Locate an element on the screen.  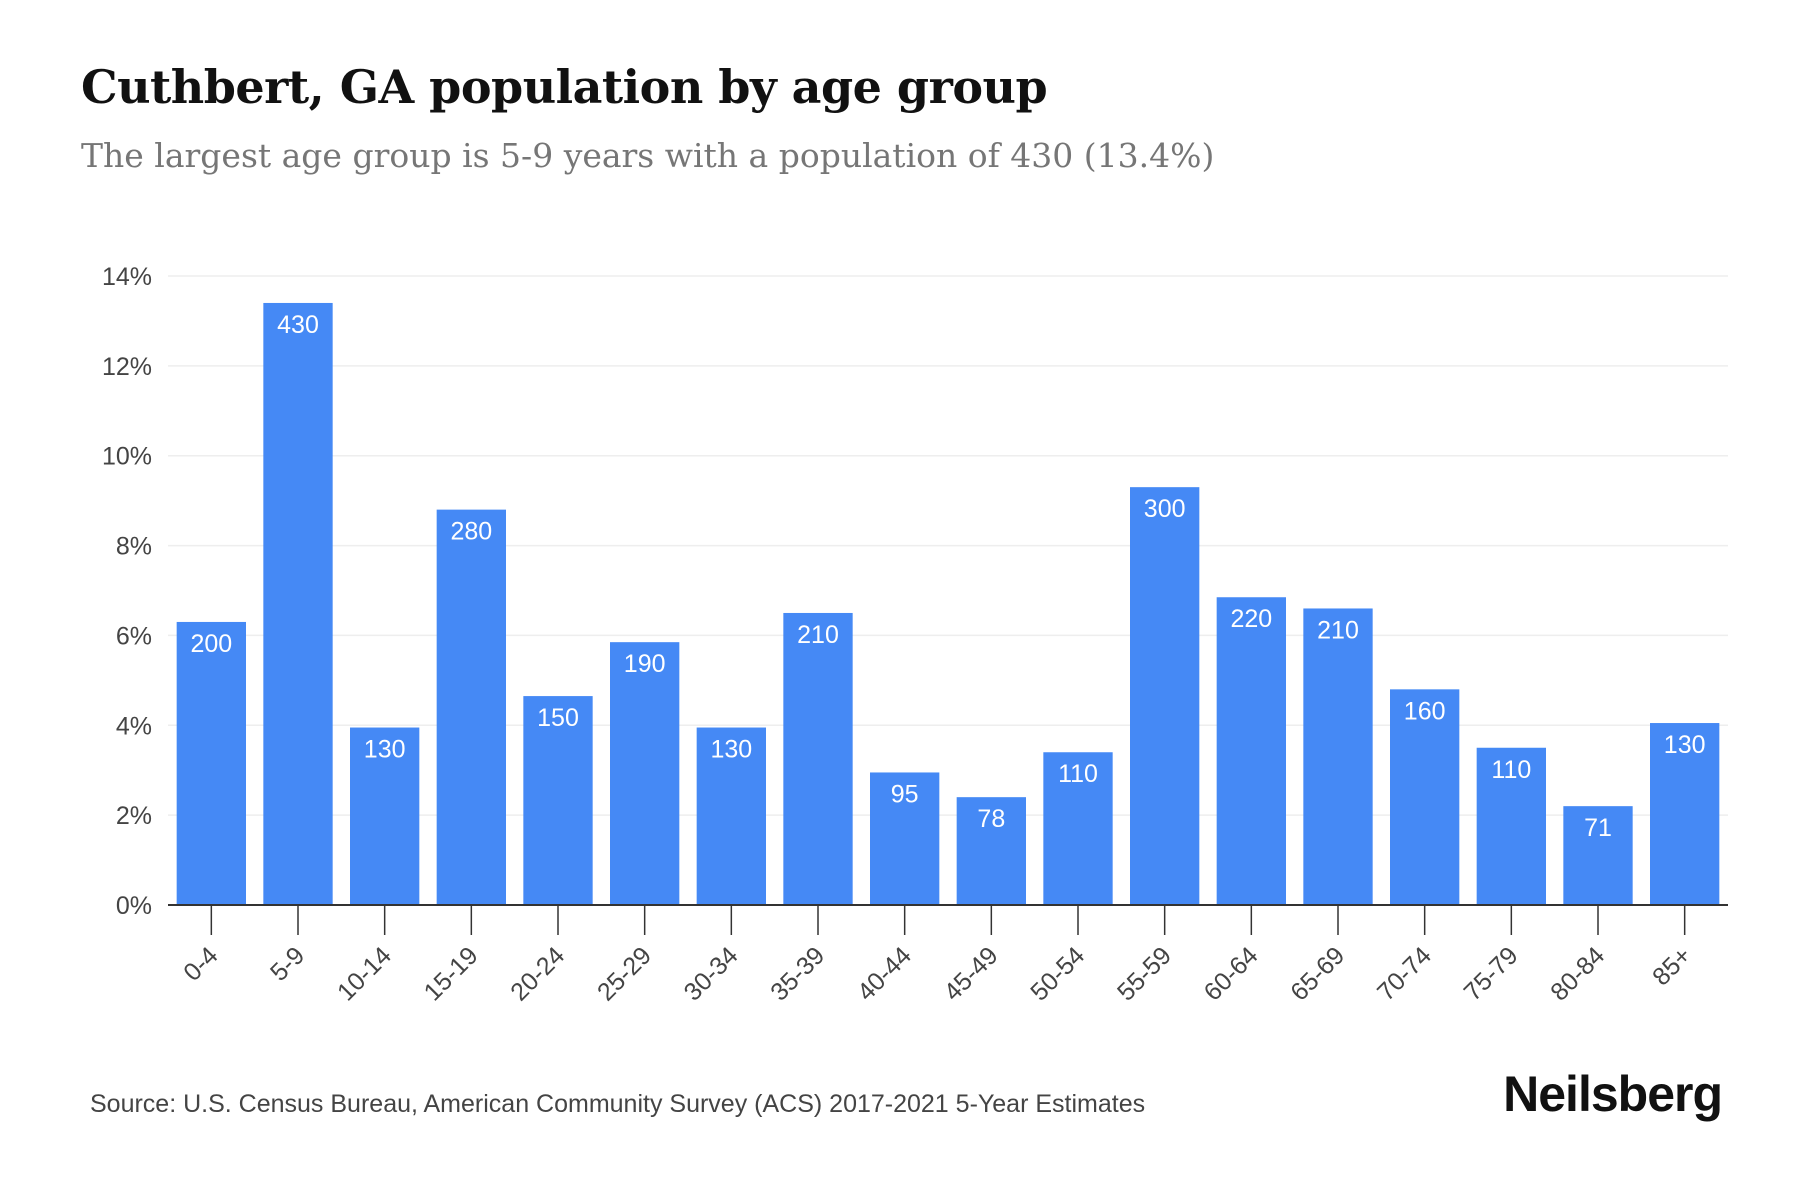
bar-value-label: 200 is located at coordinates (211, 644).